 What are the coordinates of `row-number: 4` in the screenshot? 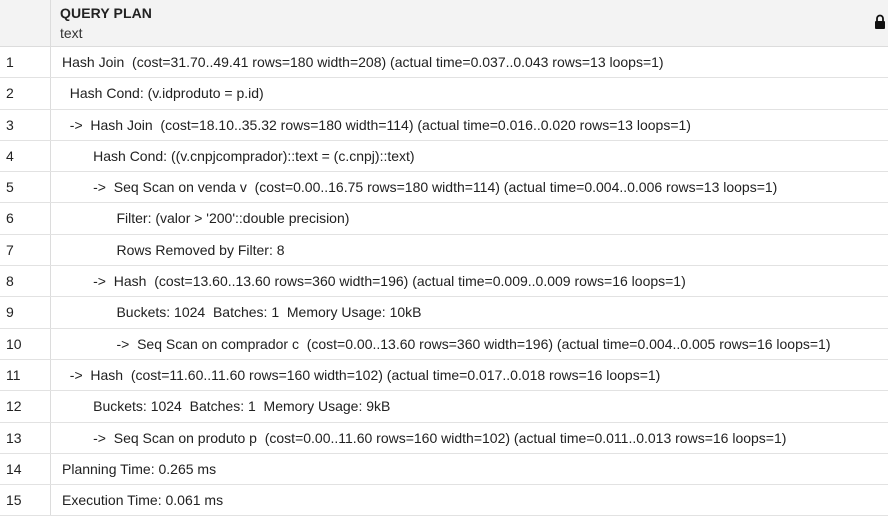 It's located at (25, 156).